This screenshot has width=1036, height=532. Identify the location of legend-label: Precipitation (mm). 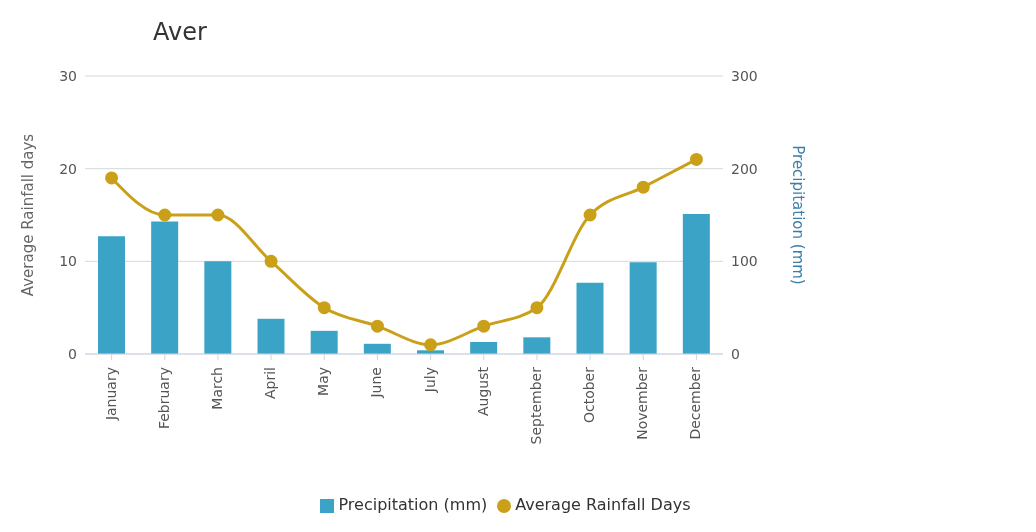
(413, 504).